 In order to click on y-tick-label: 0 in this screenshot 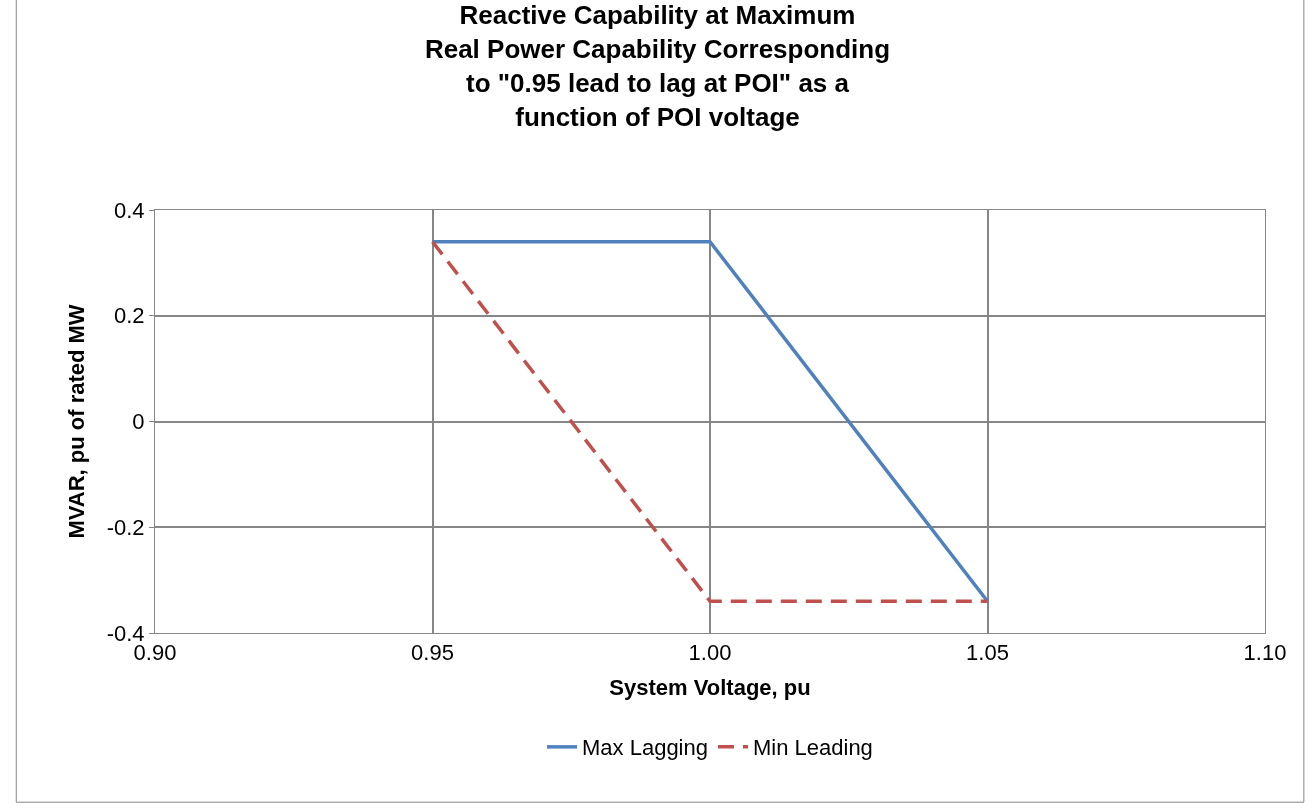, I will do `click(138, 422)`.